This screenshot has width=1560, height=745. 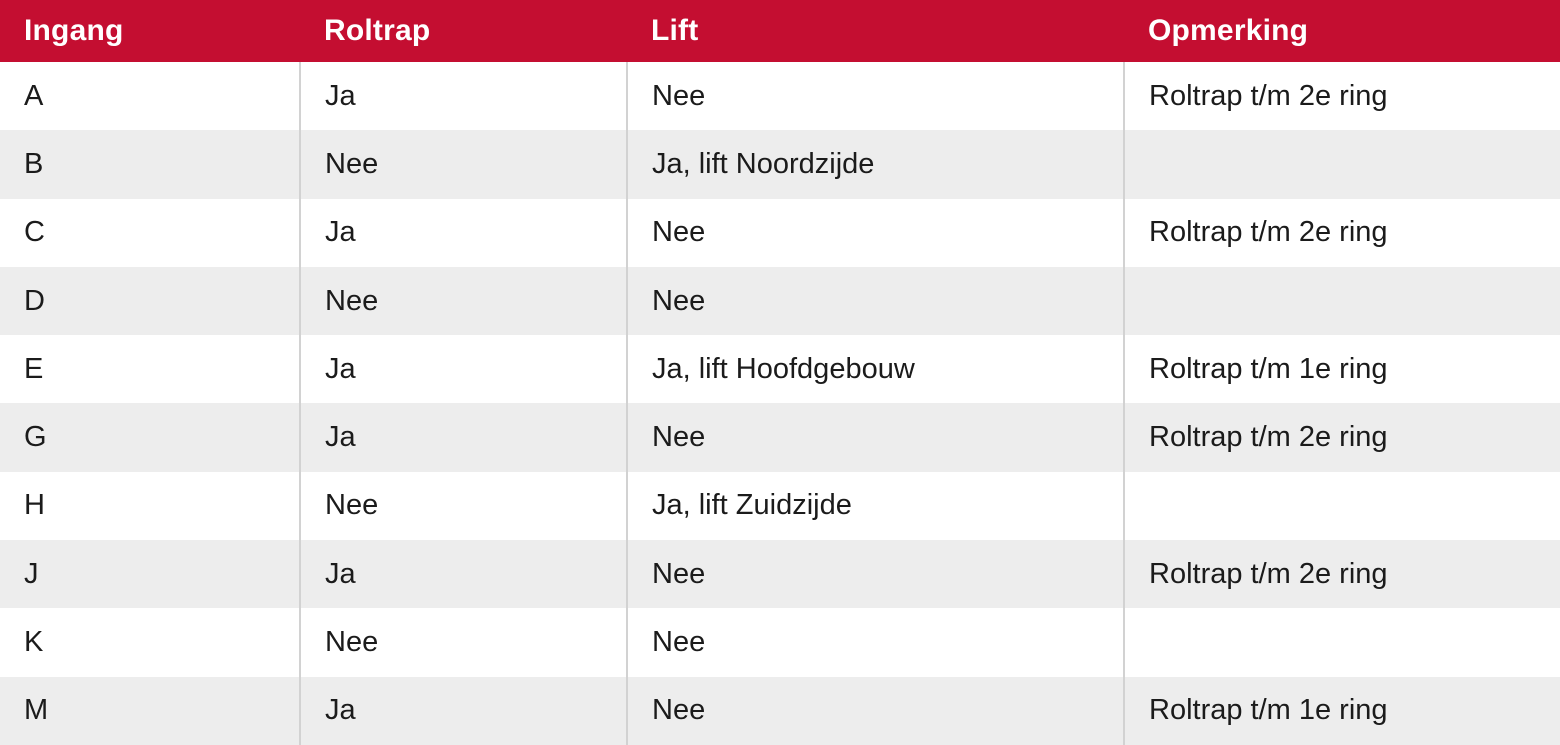 I want to click on table-row: H Nee Ja, lift Zuidzijde, so click(x=780, y=506).